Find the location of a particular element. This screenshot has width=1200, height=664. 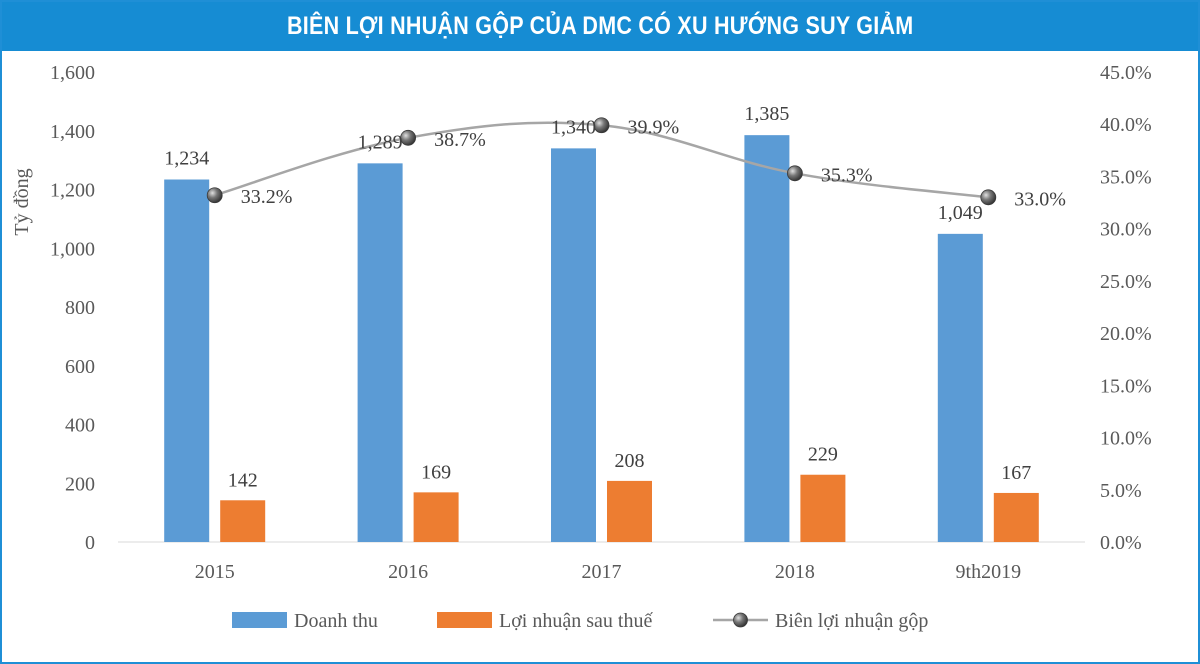

data-label-loi-nhuan: 208 is located at coordinates (630, 461).